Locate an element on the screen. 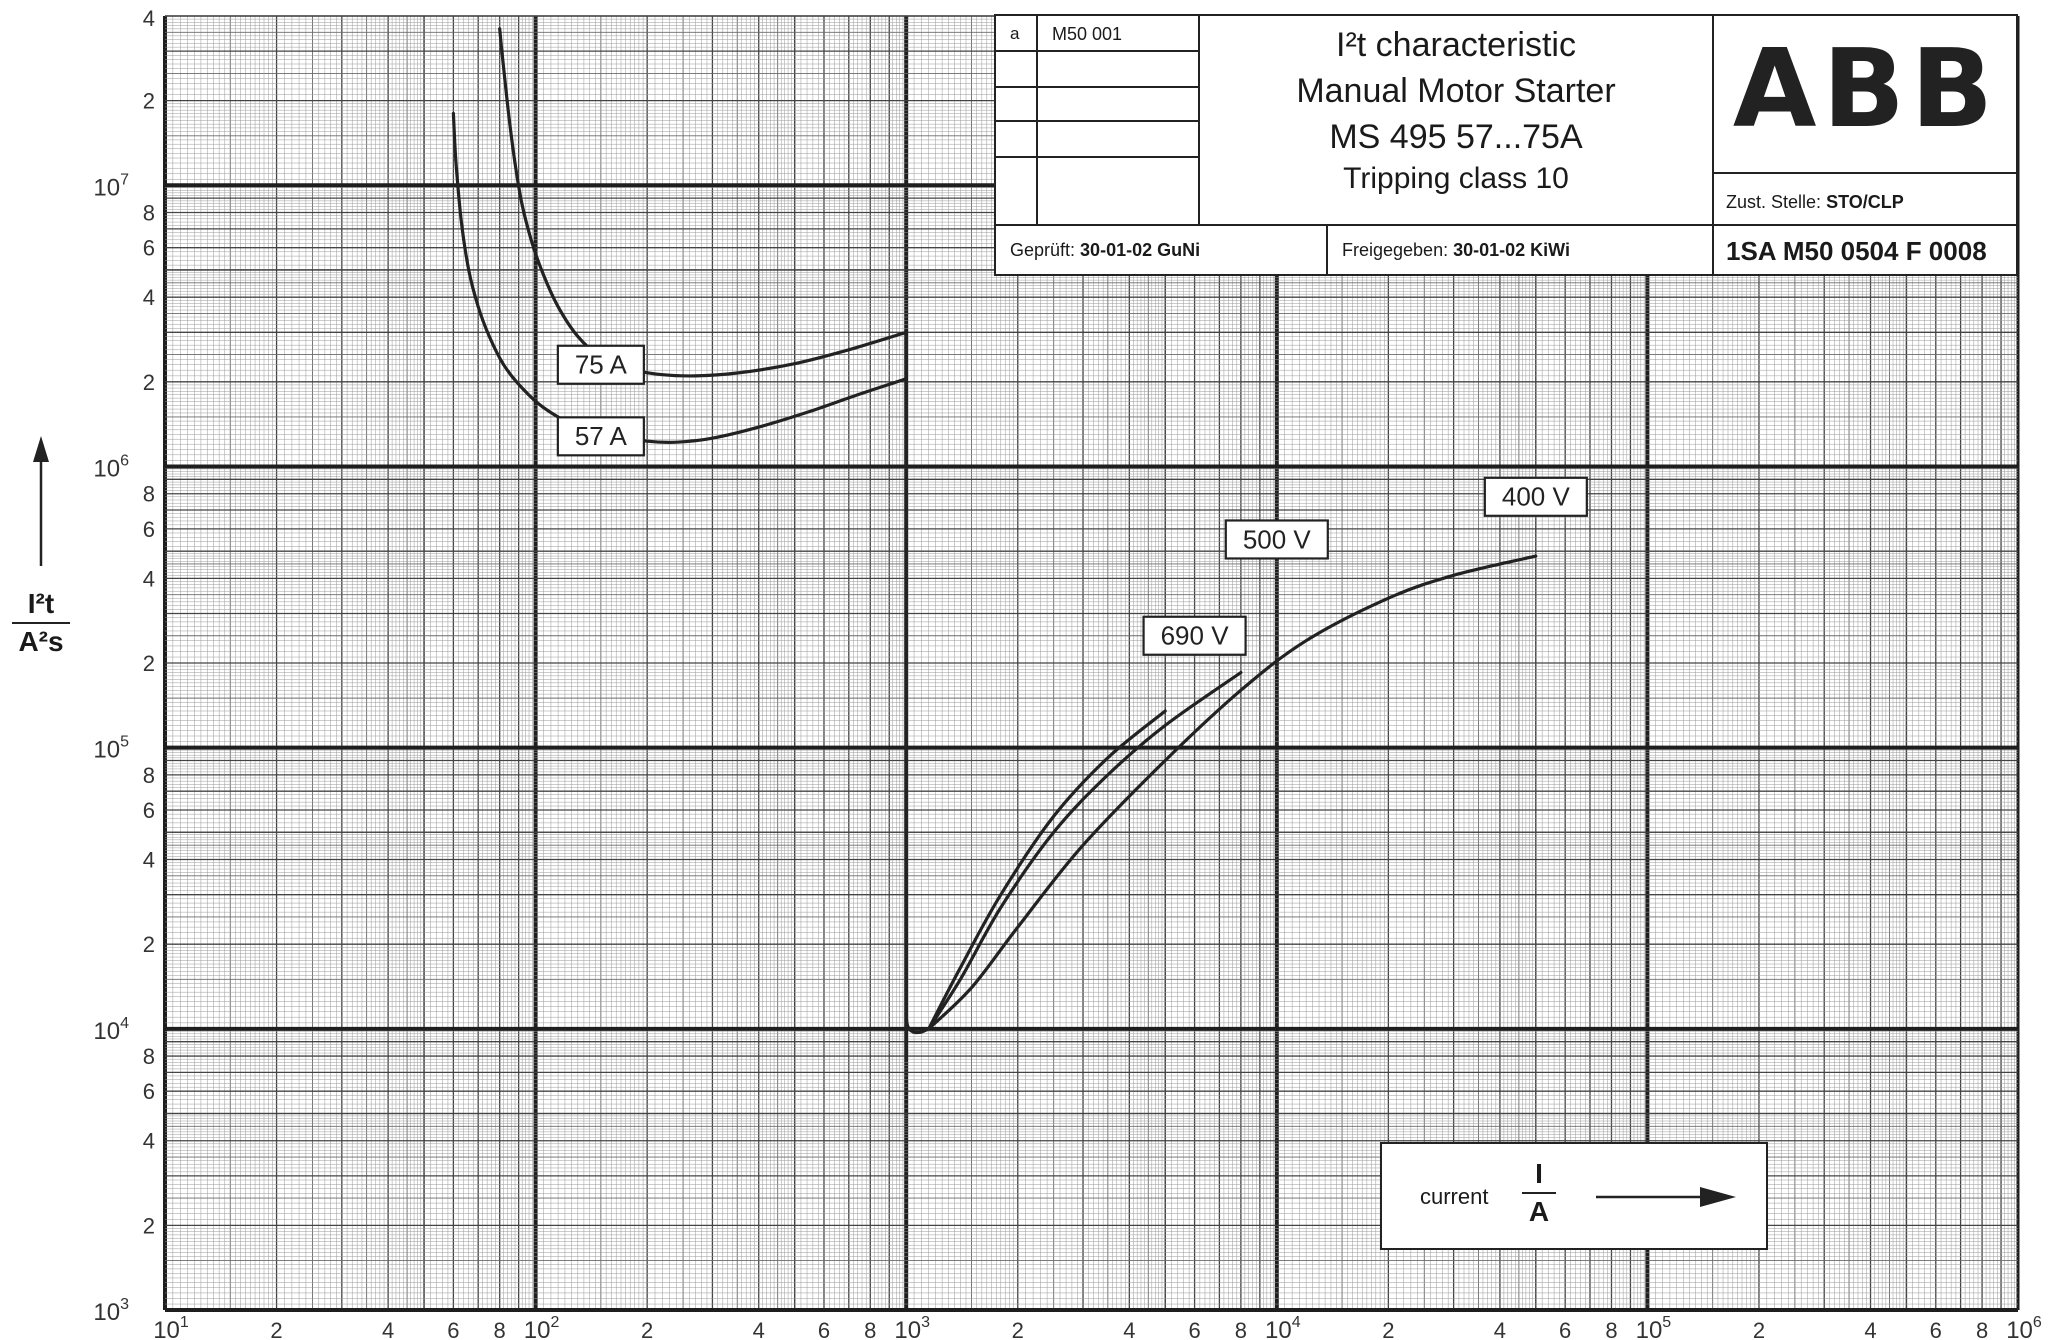 The width and height of the screenshot is (2055, 1340). series-line-400-v is located at coordinates (1232, 792).